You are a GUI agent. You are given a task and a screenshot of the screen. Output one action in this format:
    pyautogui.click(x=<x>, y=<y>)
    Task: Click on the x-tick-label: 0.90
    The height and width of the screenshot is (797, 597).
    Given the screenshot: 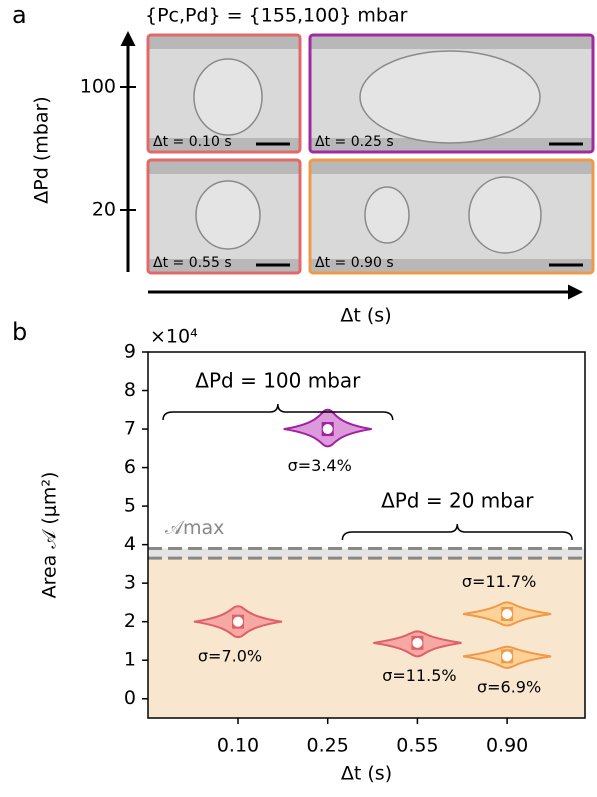 What is the action you would take?
    pyautogui.click(x=507, y=746)
    